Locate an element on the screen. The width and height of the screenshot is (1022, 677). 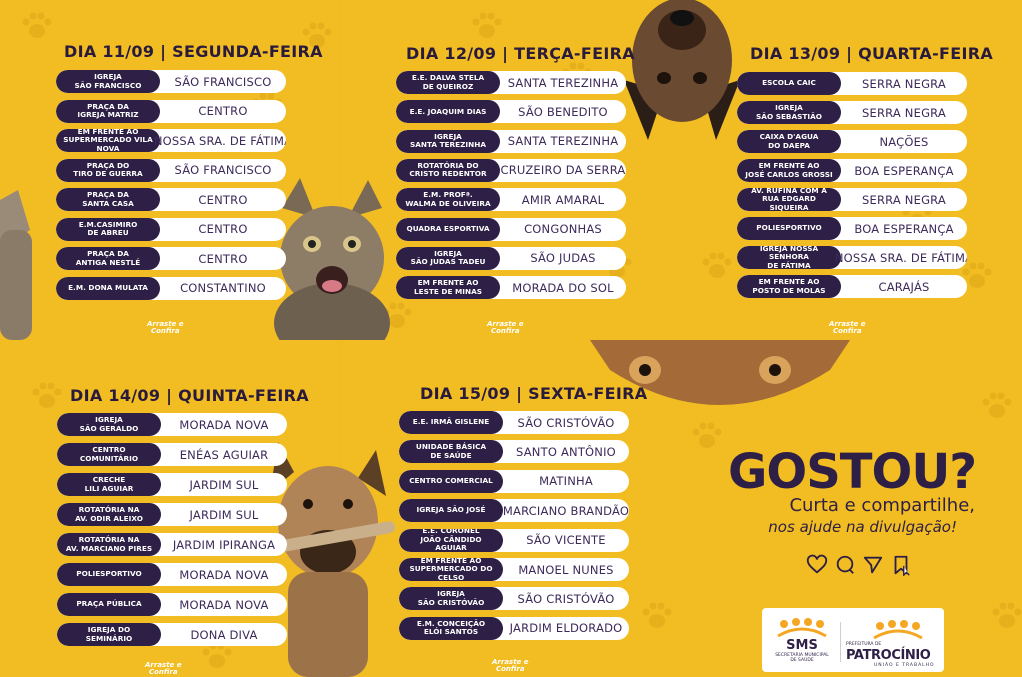
schedule-neighborhood: NAÇÕES is located at coordinates (904, 141).